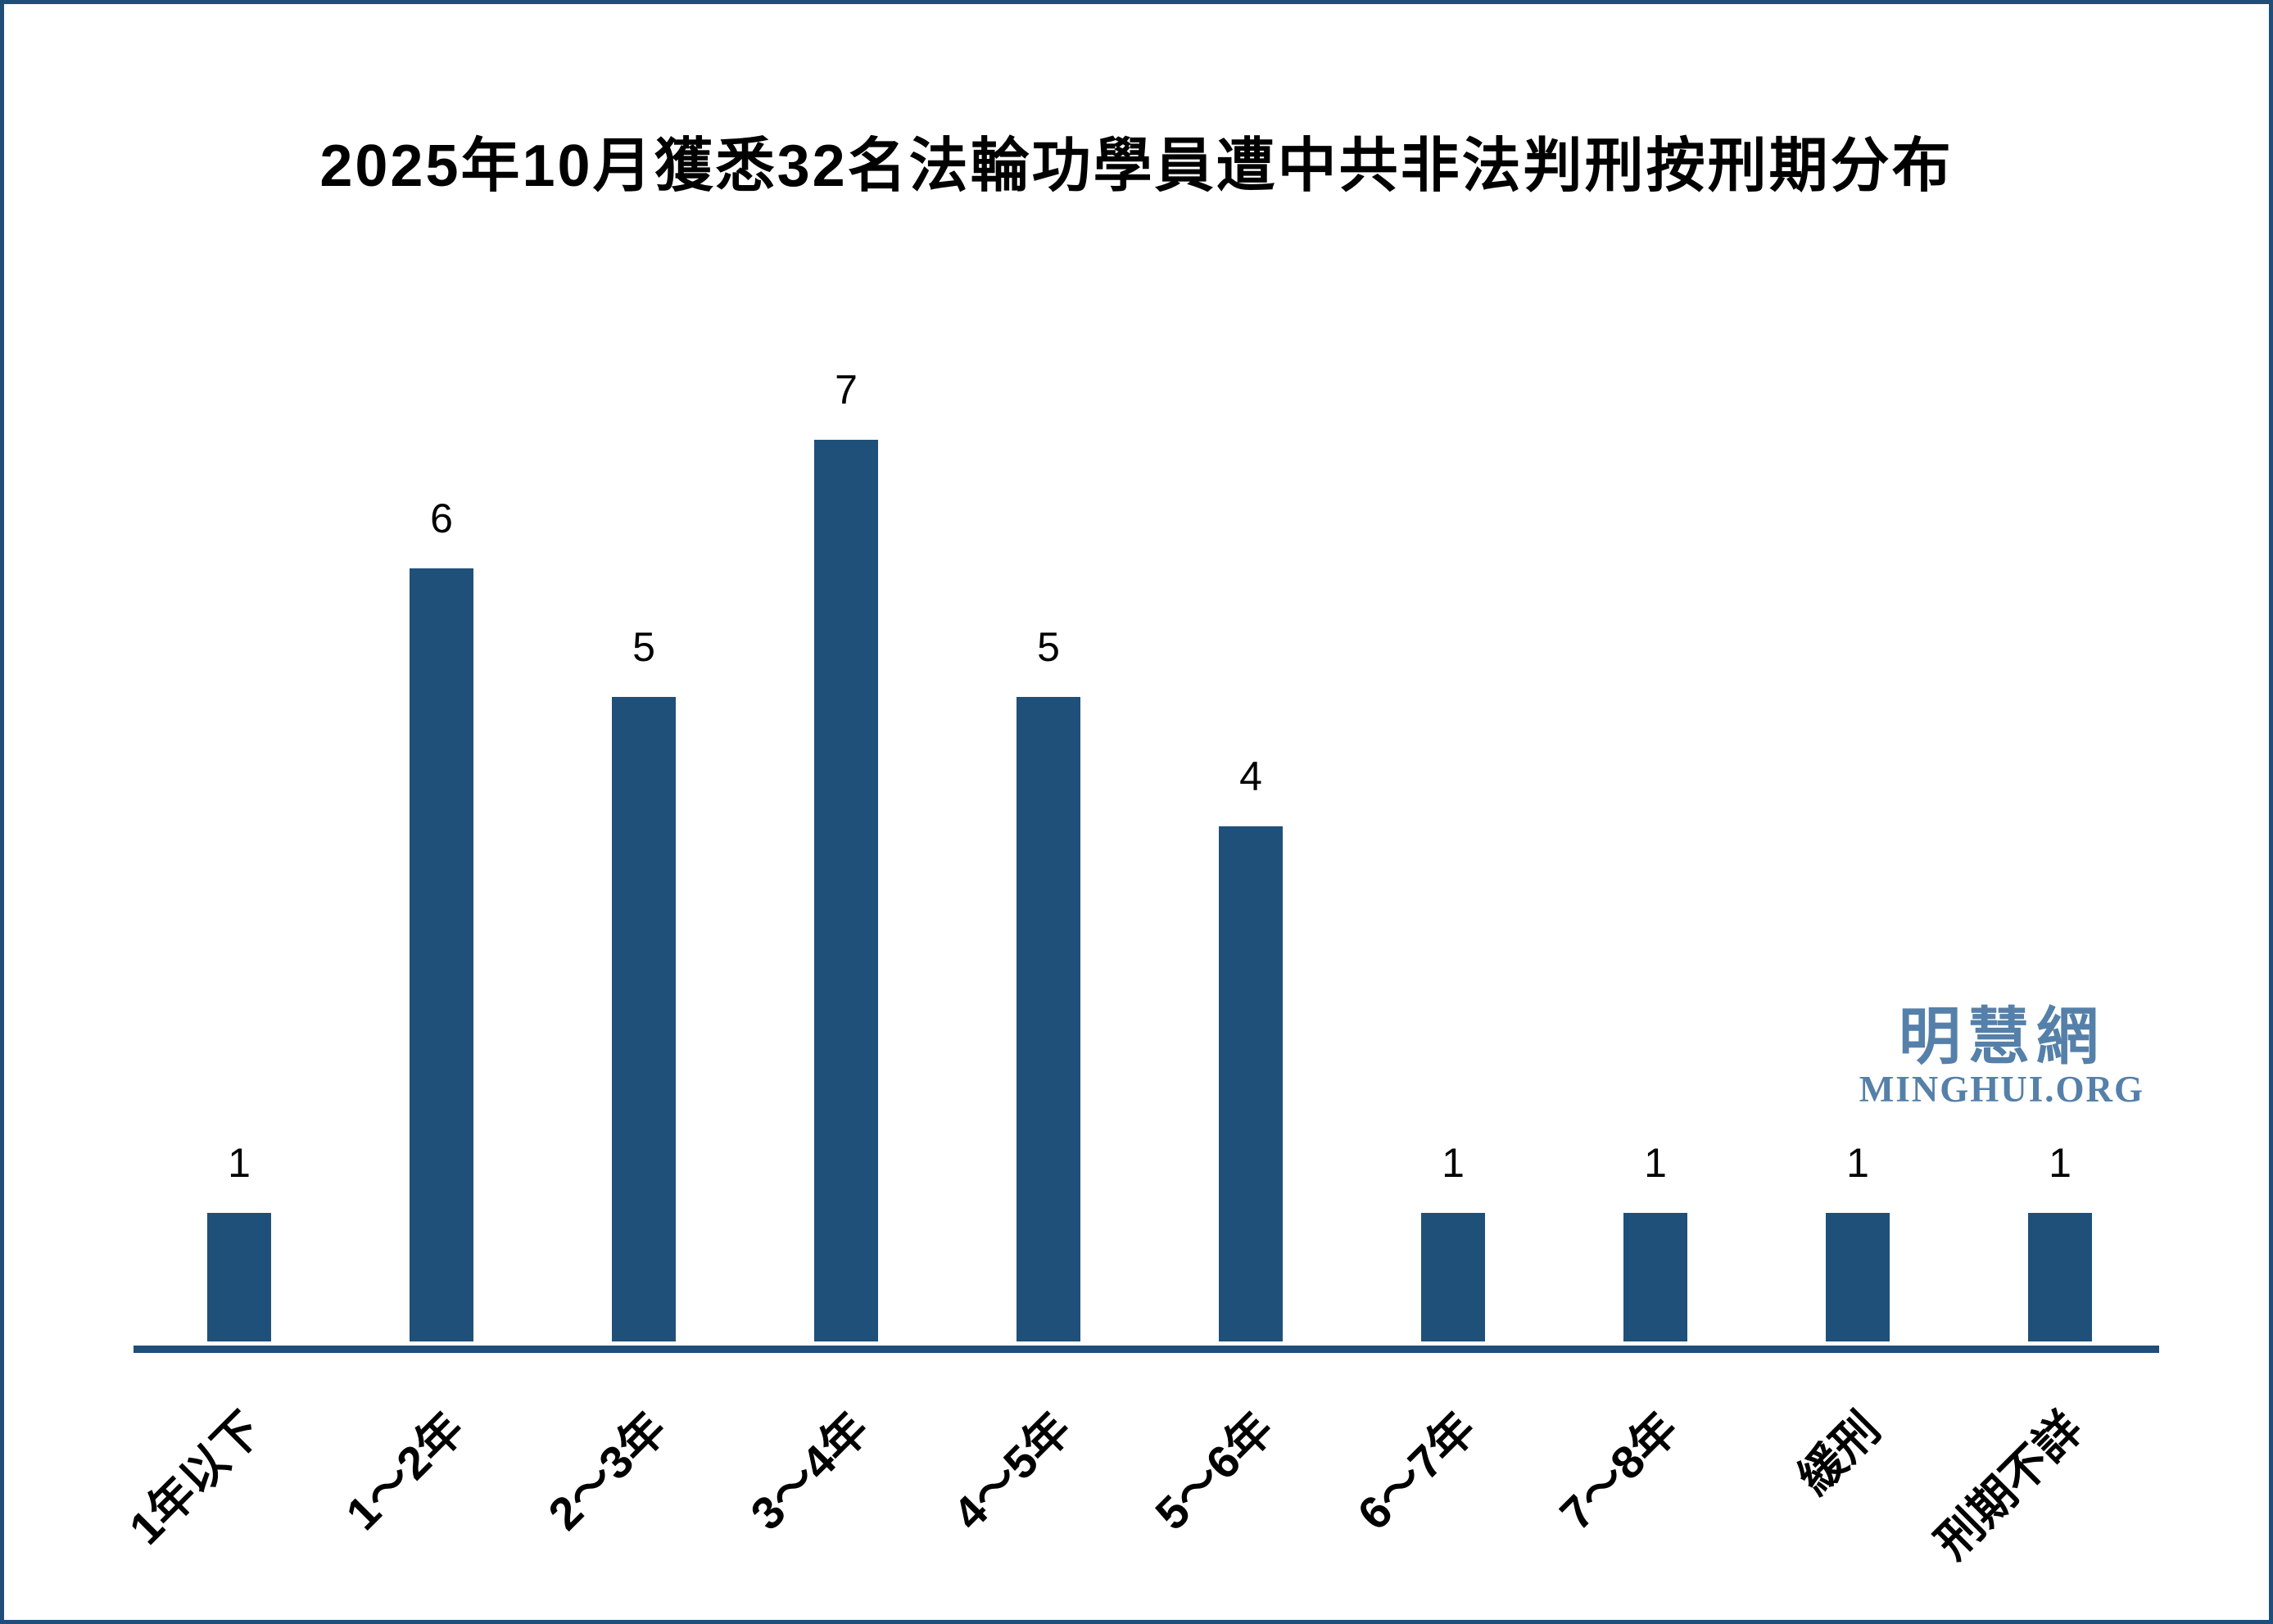 The width and height of the screenshot is (2273, 1624). Describe the element at coordinates (846, 390) in the screenshot. I see `bar-value-label: 7` at that location.